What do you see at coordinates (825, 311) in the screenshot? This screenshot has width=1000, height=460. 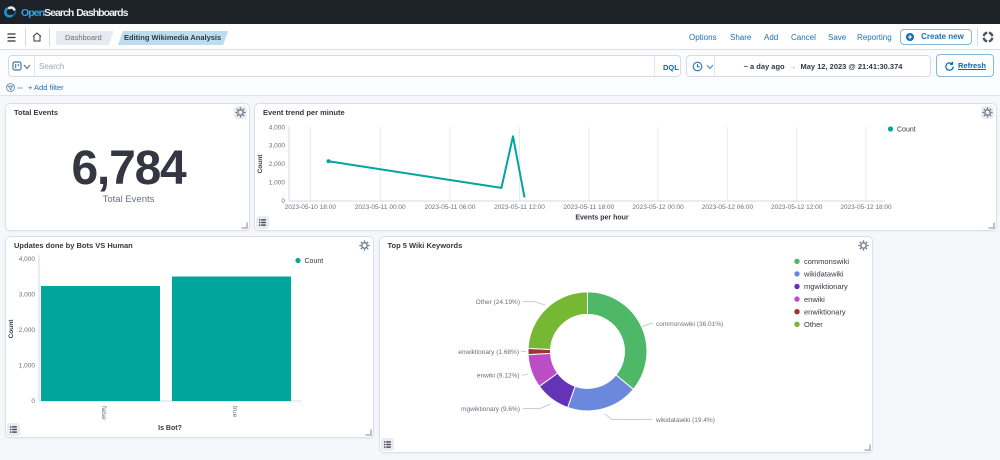 I see `svg-text: enwiktionary` at bounding box center [825, 311].